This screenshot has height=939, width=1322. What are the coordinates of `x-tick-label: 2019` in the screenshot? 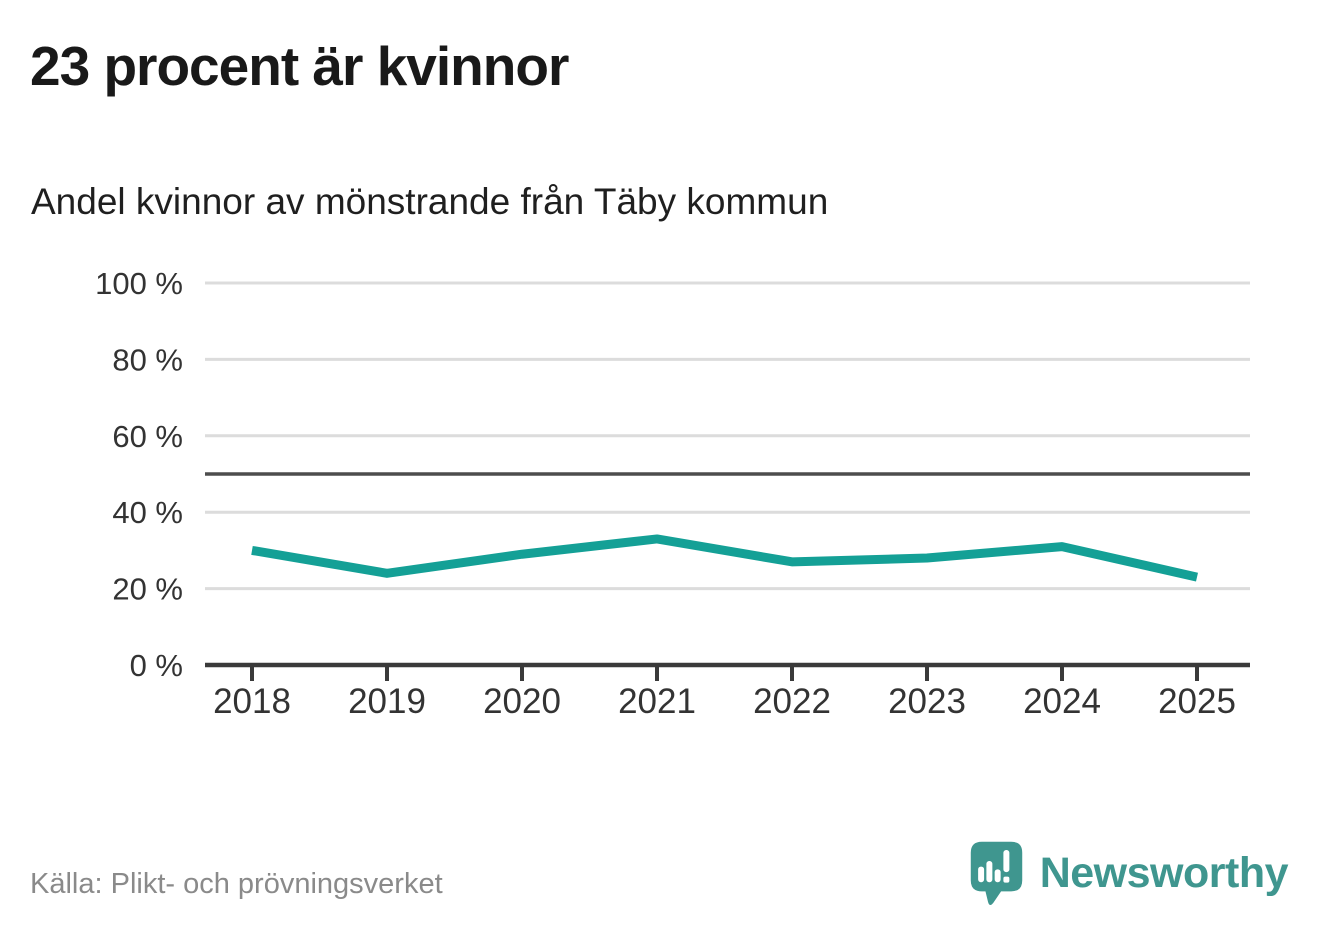 It's located at (387, 701).